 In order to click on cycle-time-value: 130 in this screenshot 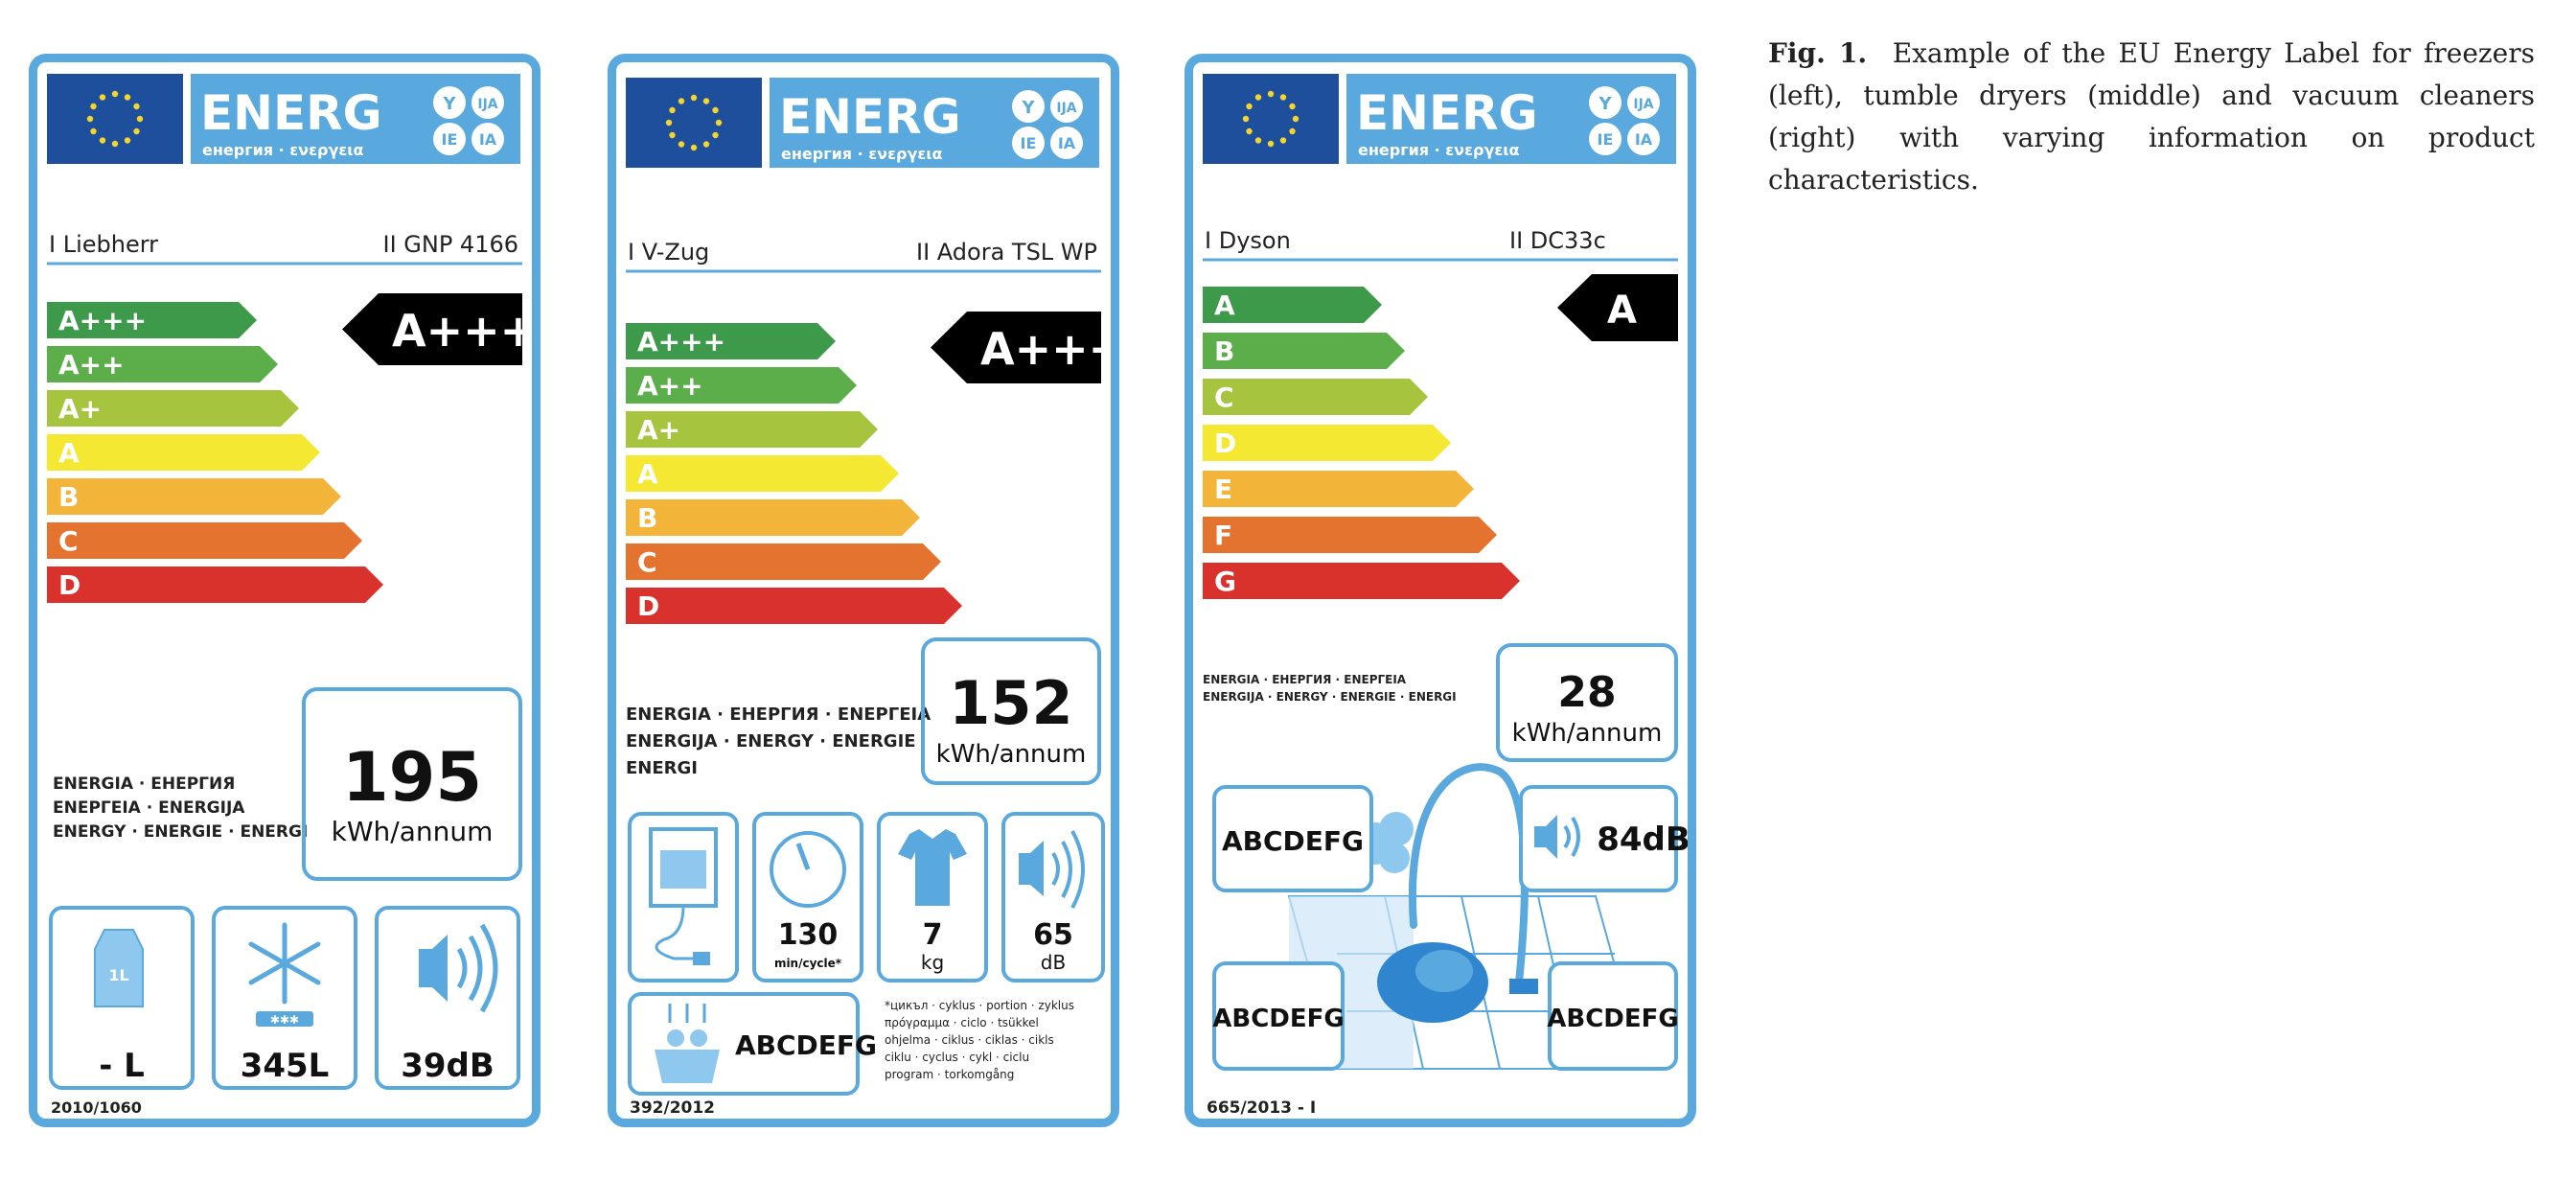, I will do `click(808, 935)`.